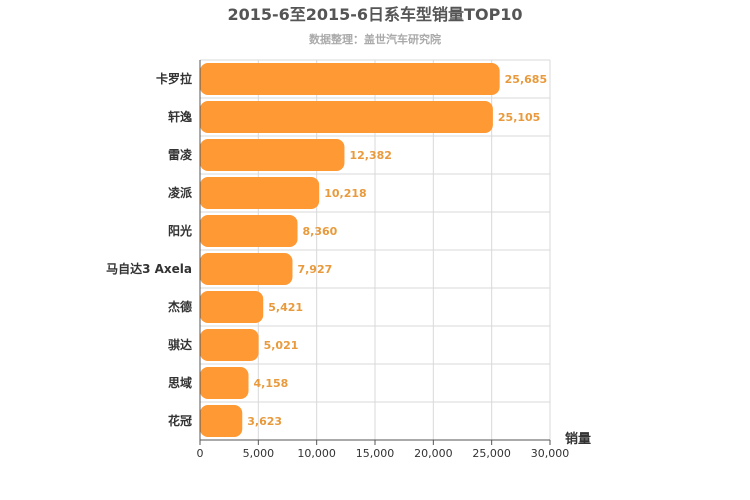  What do you see at coordinates (314, 269) in the screenshot?
I see `value-label: 7,927` at bounding box center [314, 269].